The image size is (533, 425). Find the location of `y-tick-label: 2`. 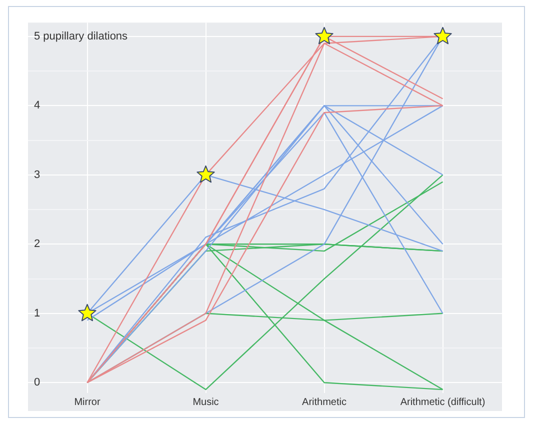

y-tick-label: 2 is located at coordinates (37, 244).